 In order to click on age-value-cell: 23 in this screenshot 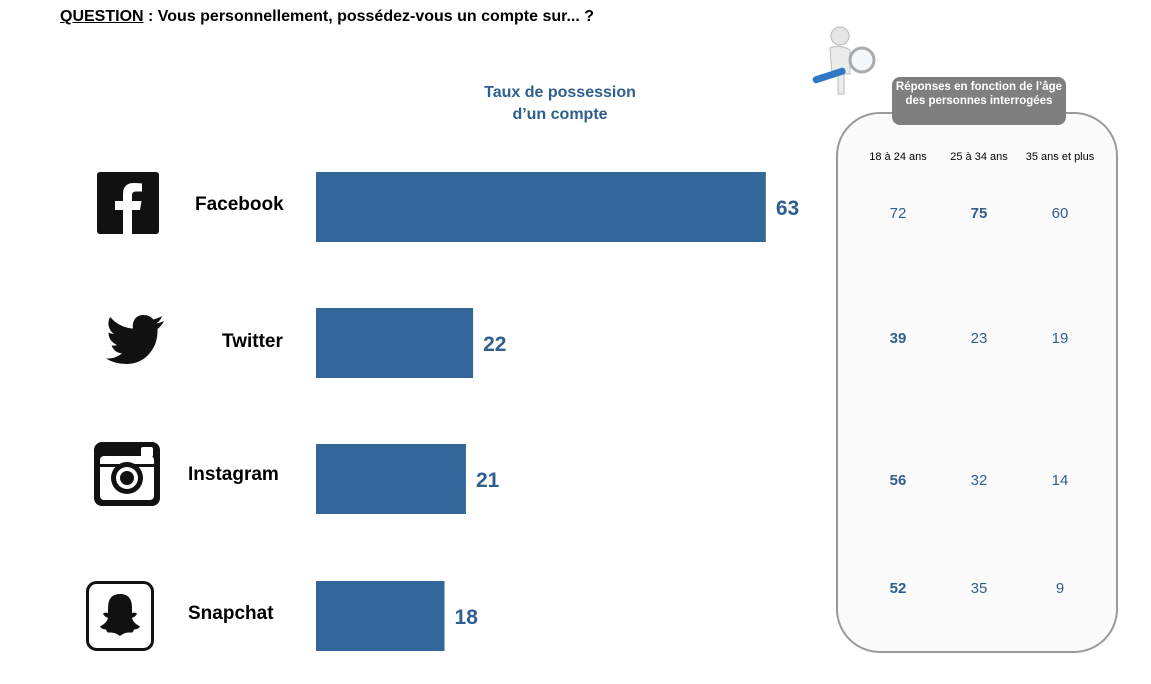, I will do `click(979, 338)`.